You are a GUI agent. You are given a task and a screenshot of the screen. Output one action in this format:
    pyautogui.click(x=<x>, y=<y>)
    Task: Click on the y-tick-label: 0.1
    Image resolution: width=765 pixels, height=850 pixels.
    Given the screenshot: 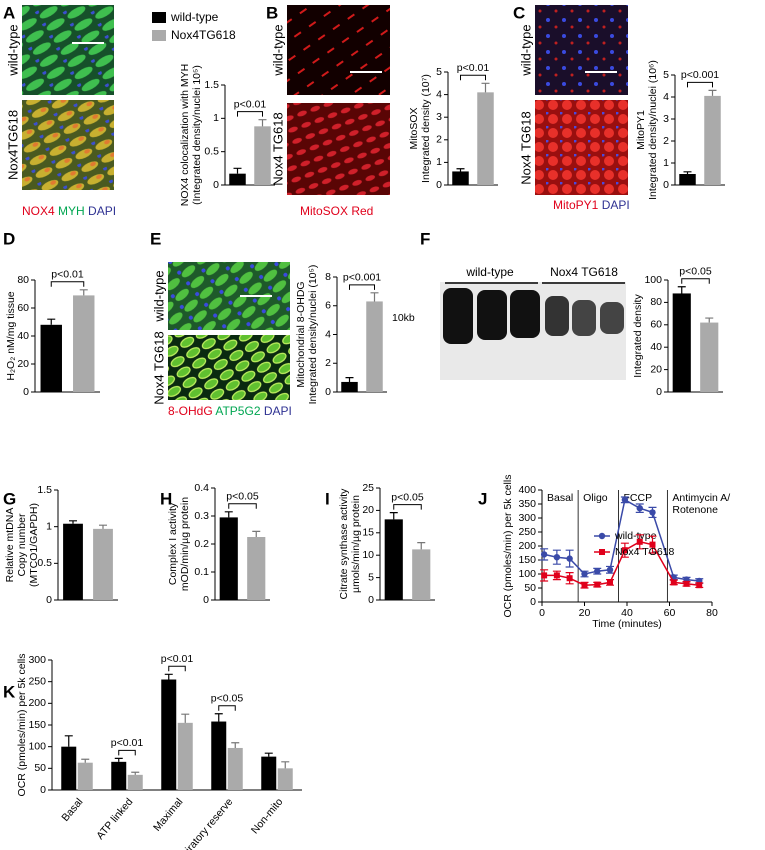 What is the action you would take?
    pyautogui.click(x=201, y=572)
    